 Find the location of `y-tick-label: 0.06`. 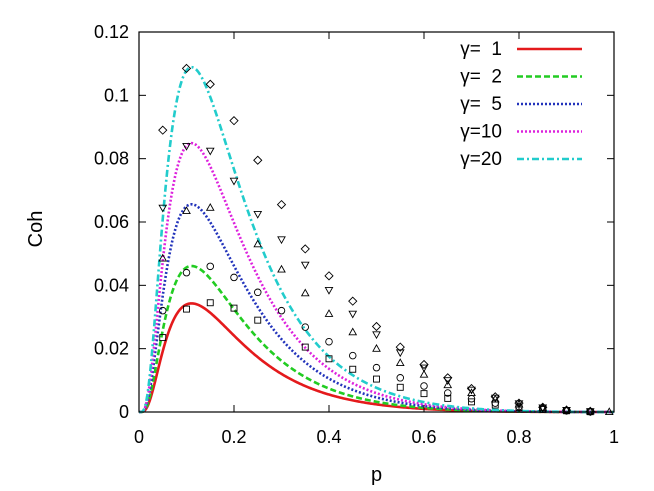

y-tick-label: 0.06 is located at coordinates (111, 222).